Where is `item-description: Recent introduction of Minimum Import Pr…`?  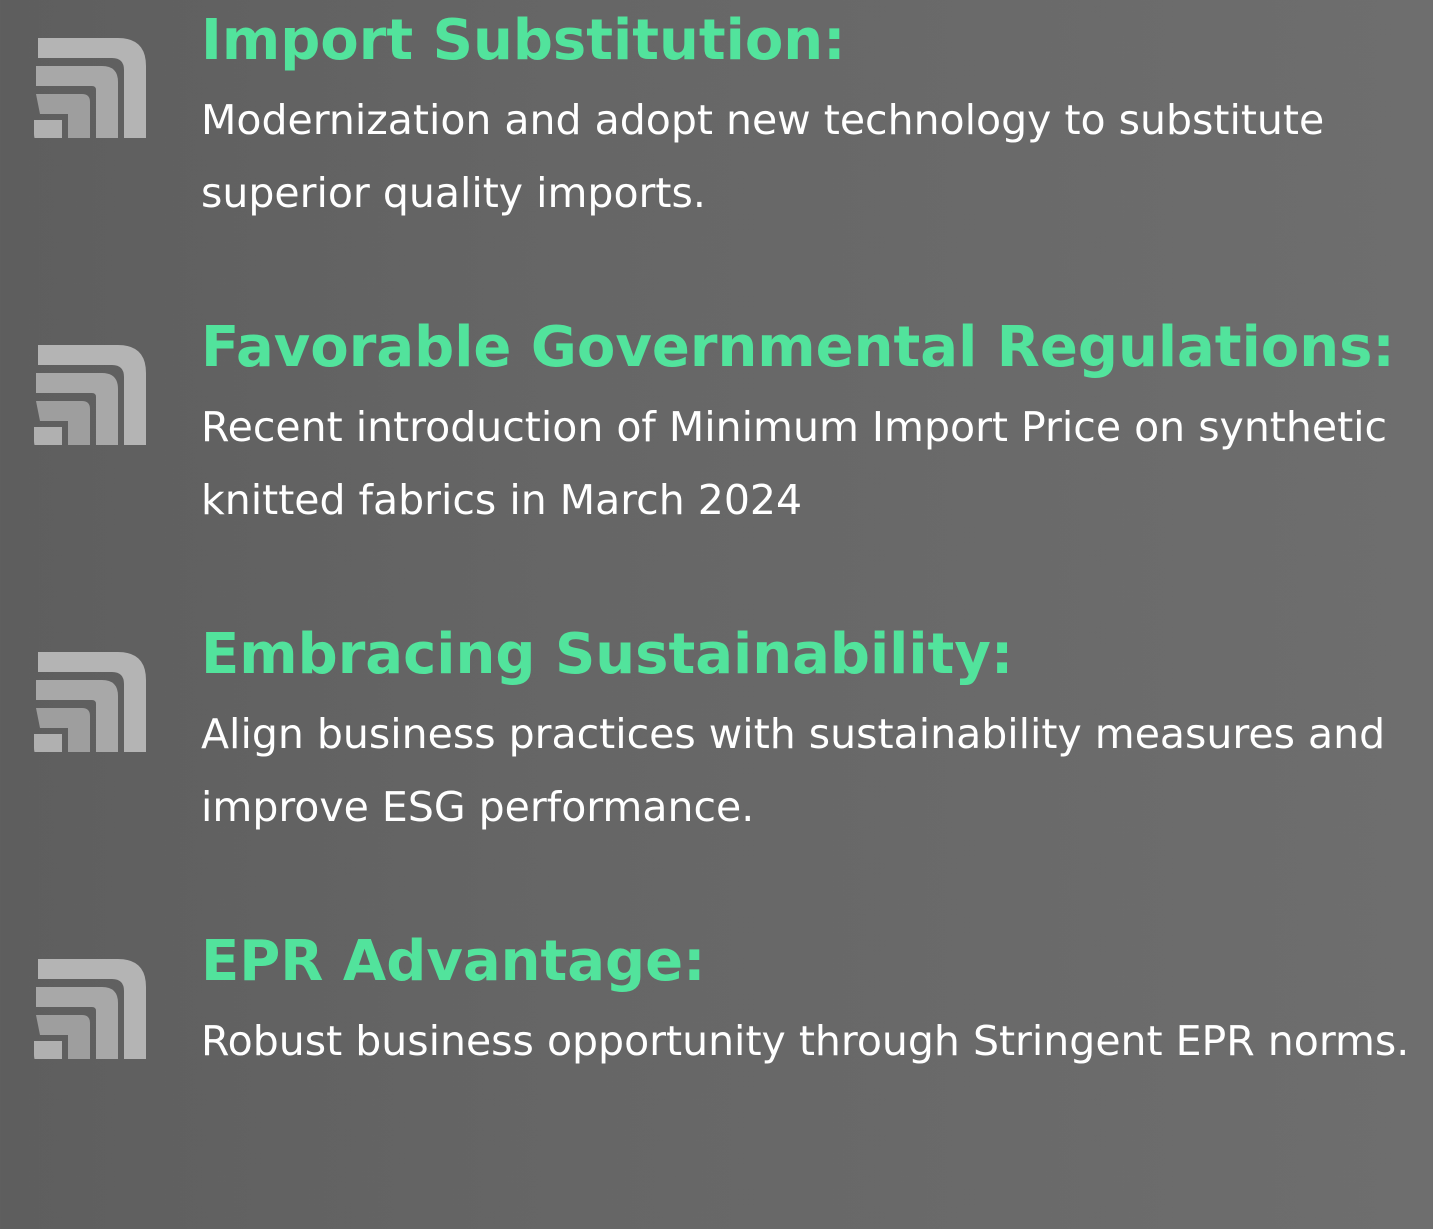
item-description: Recent introduction of Minimum Import Pr… is located at coordinates (794, 463).